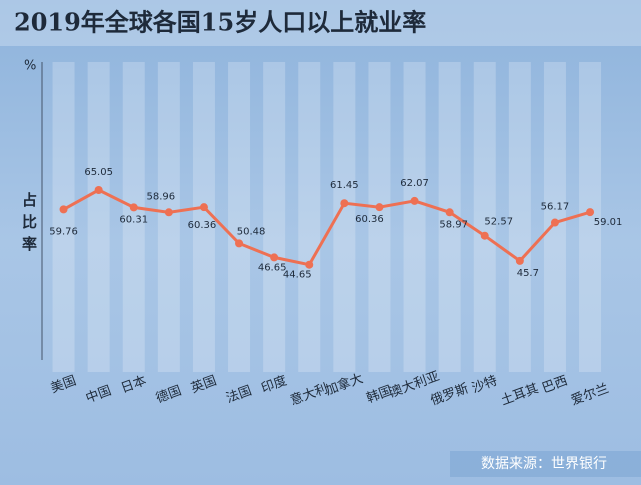 The height and width of the screenshot is (485, 641). Describe the element at coordinates (498, 222) in the screenshot. I see `value-label: 52.57` at that location.